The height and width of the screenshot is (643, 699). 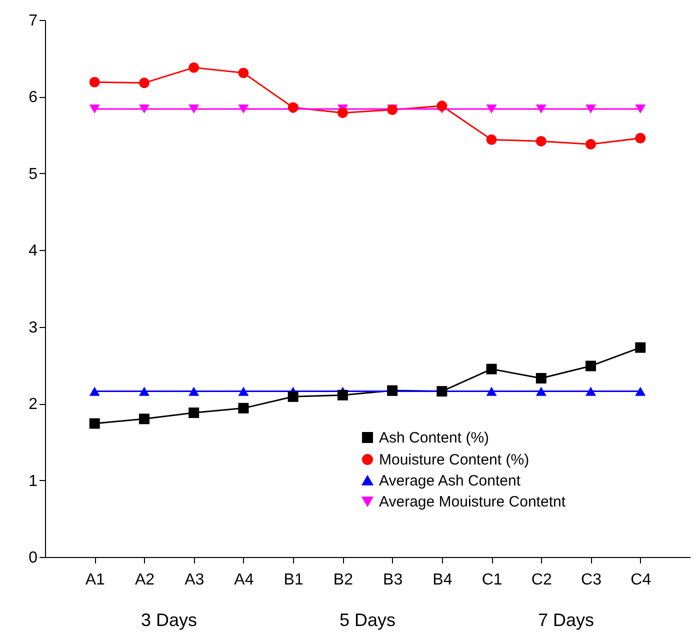 I want to click on x-tick-label: A2, so click(x=144, y=580).